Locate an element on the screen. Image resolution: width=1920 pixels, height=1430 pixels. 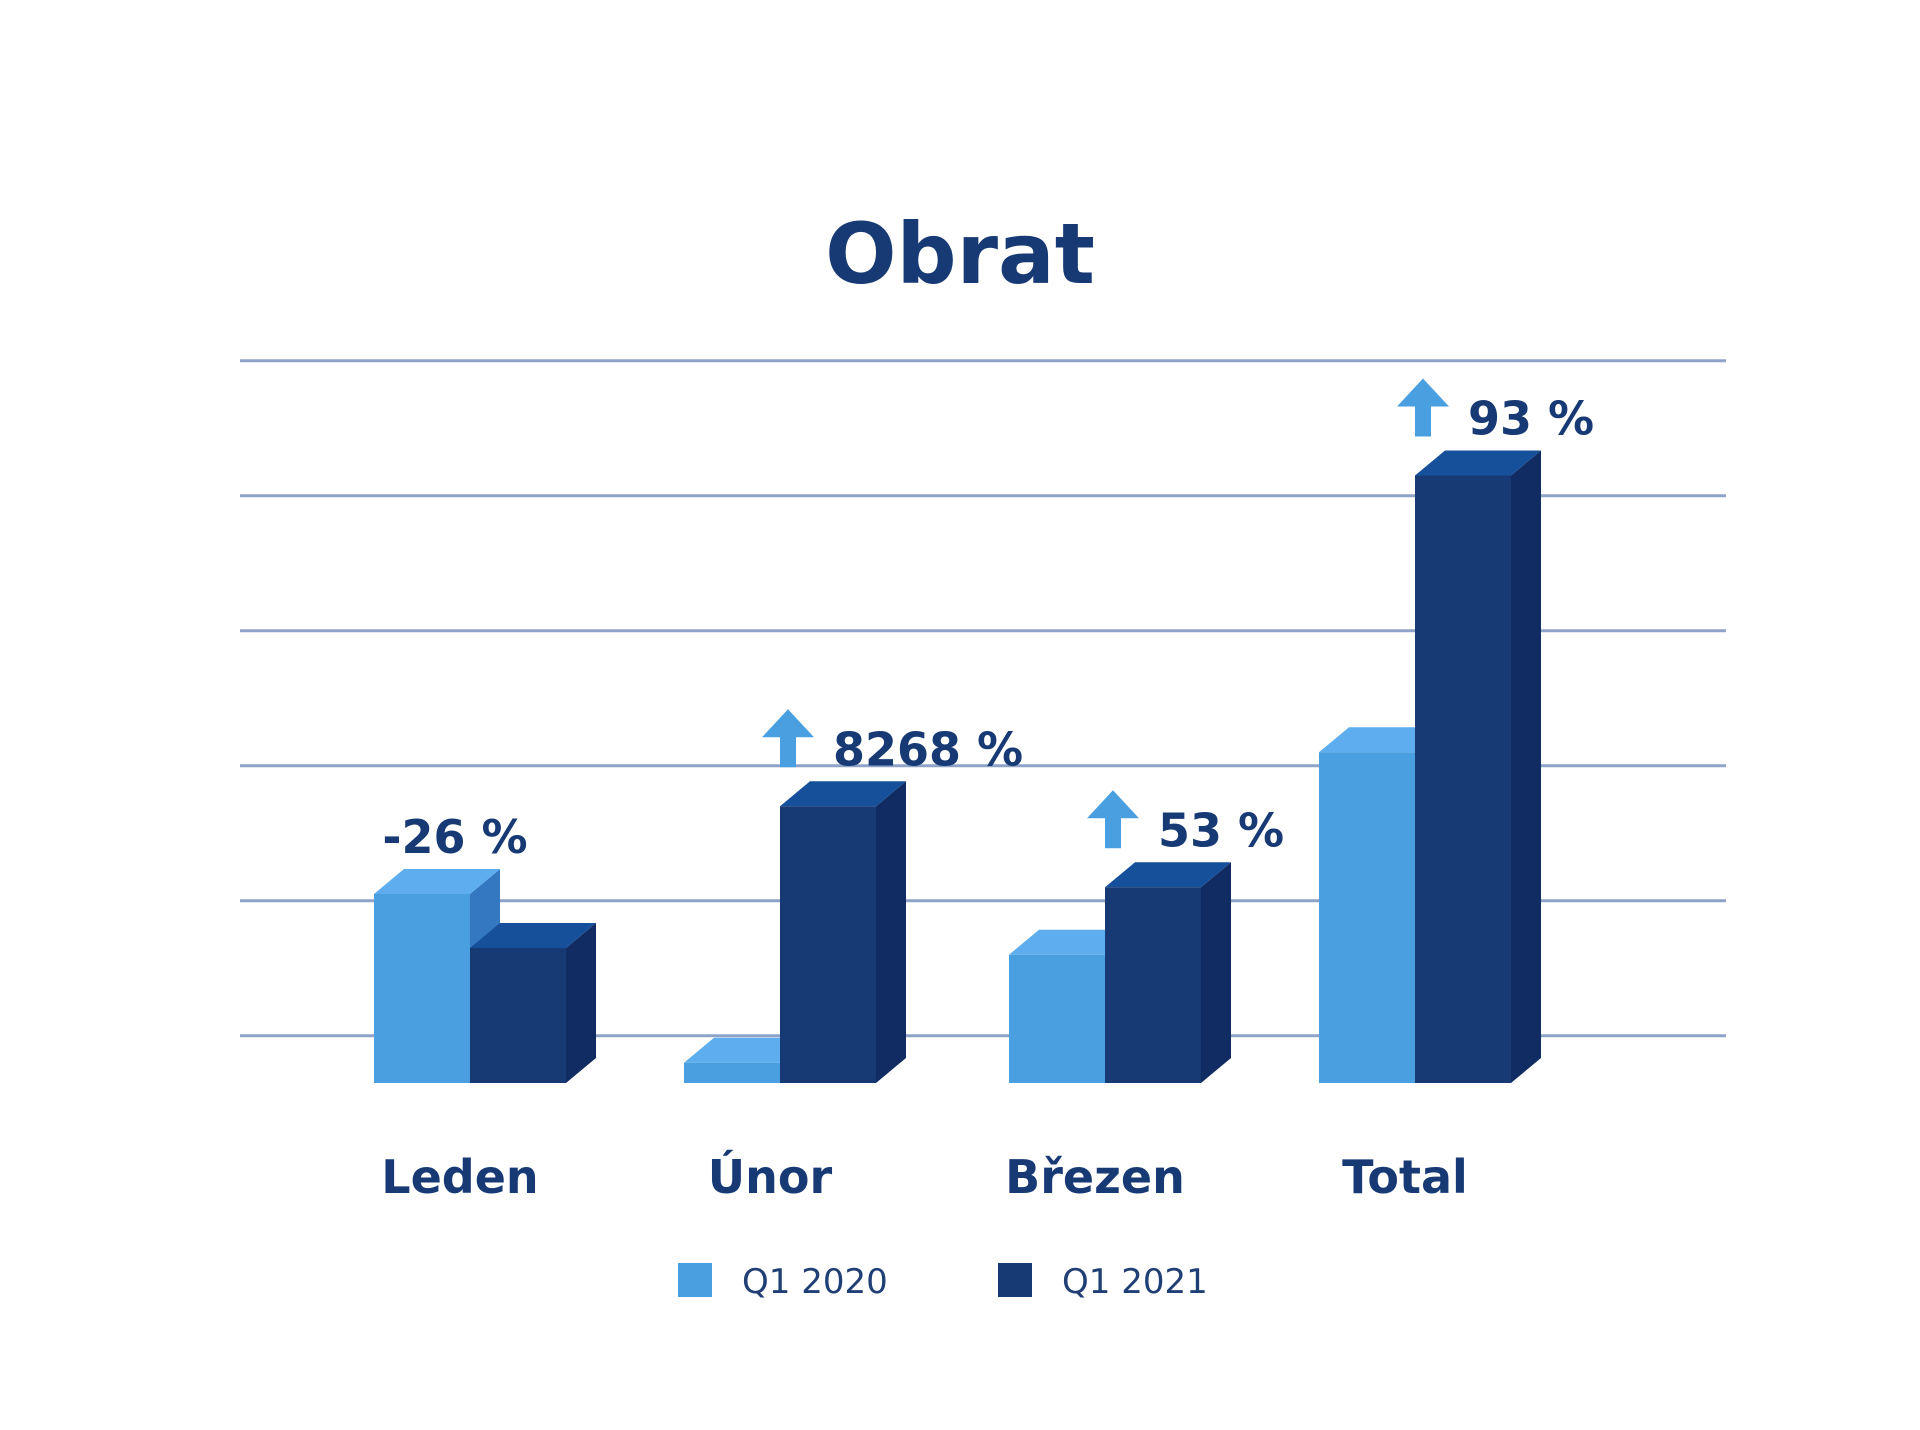
legend-label-1: Q1 2021 is located at coordinates (1135, 1282).